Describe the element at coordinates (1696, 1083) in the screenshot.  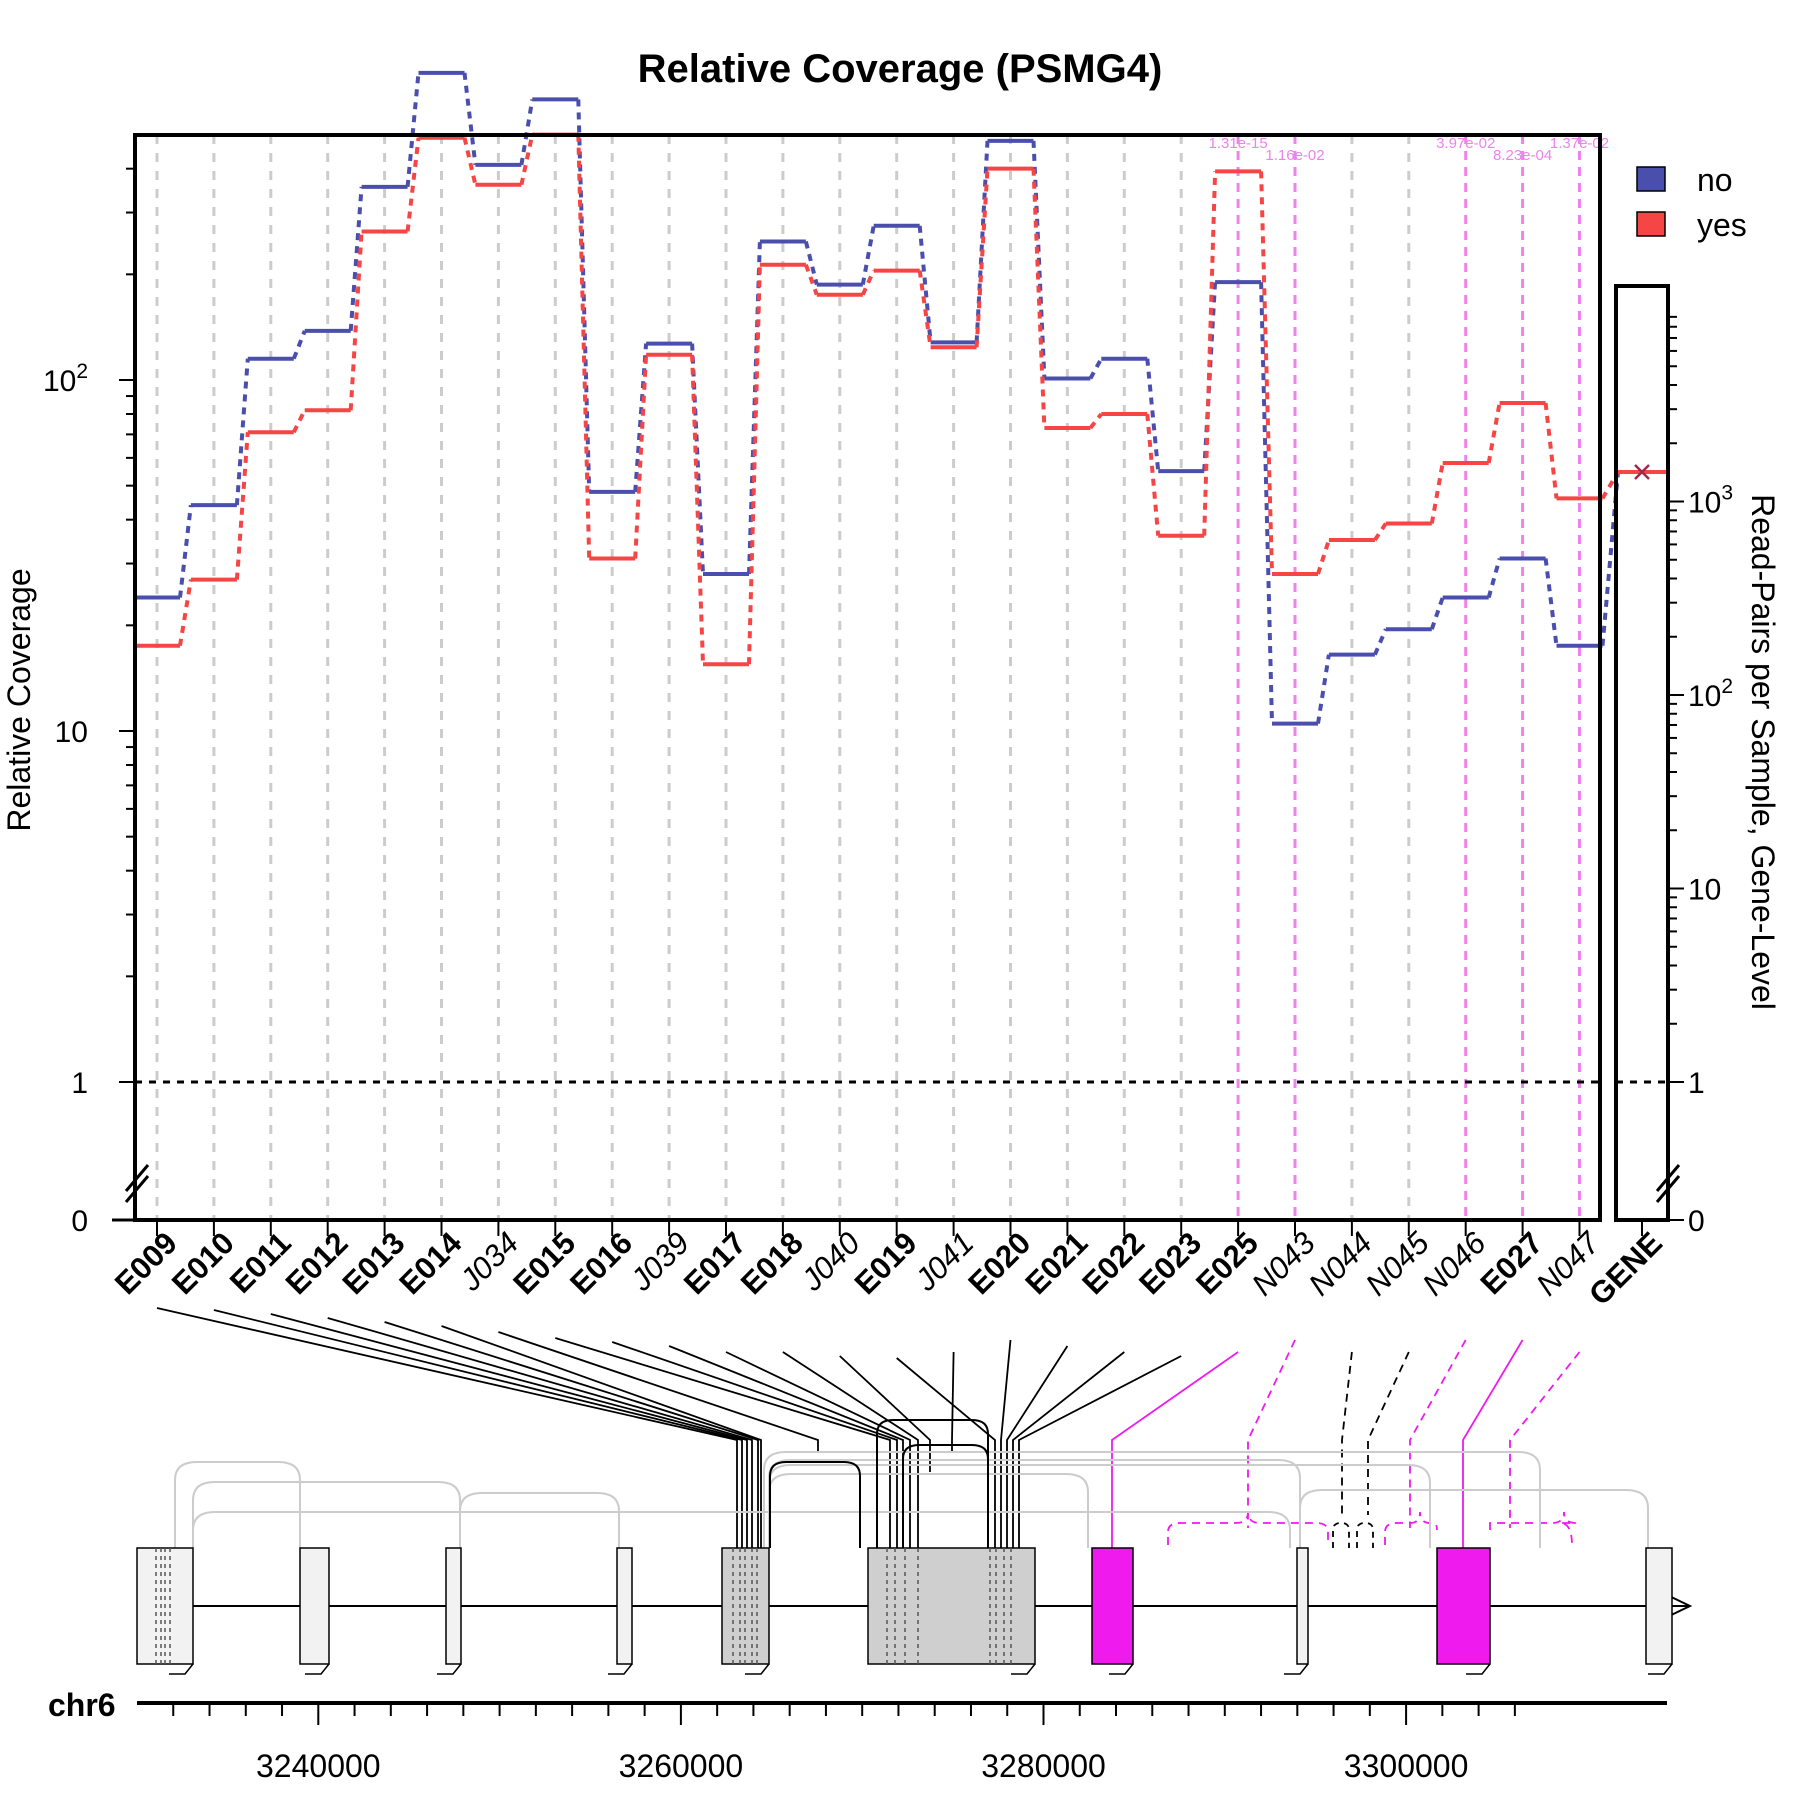
I see `y-tick-label-right: 1` at that location.